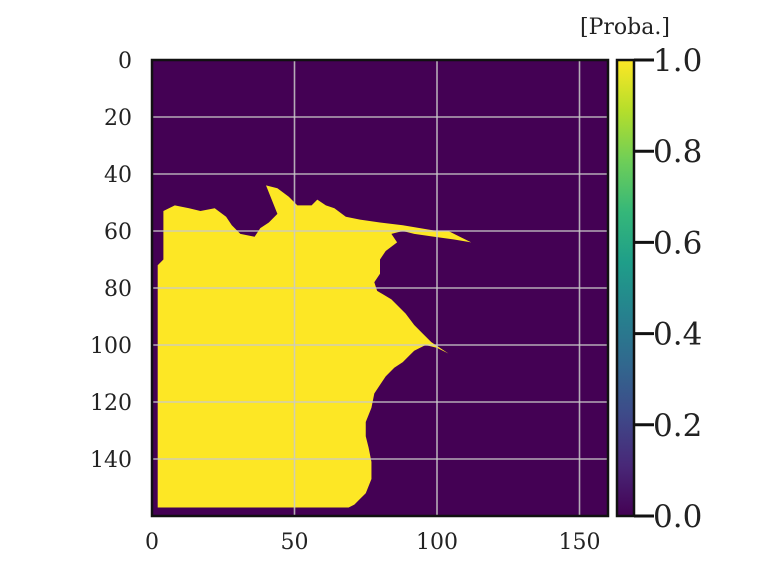 The image size is (758, 576). Describe the element at coordinates (437, 542) in the screenshot. I see `x-tick-label: 100` at that location.